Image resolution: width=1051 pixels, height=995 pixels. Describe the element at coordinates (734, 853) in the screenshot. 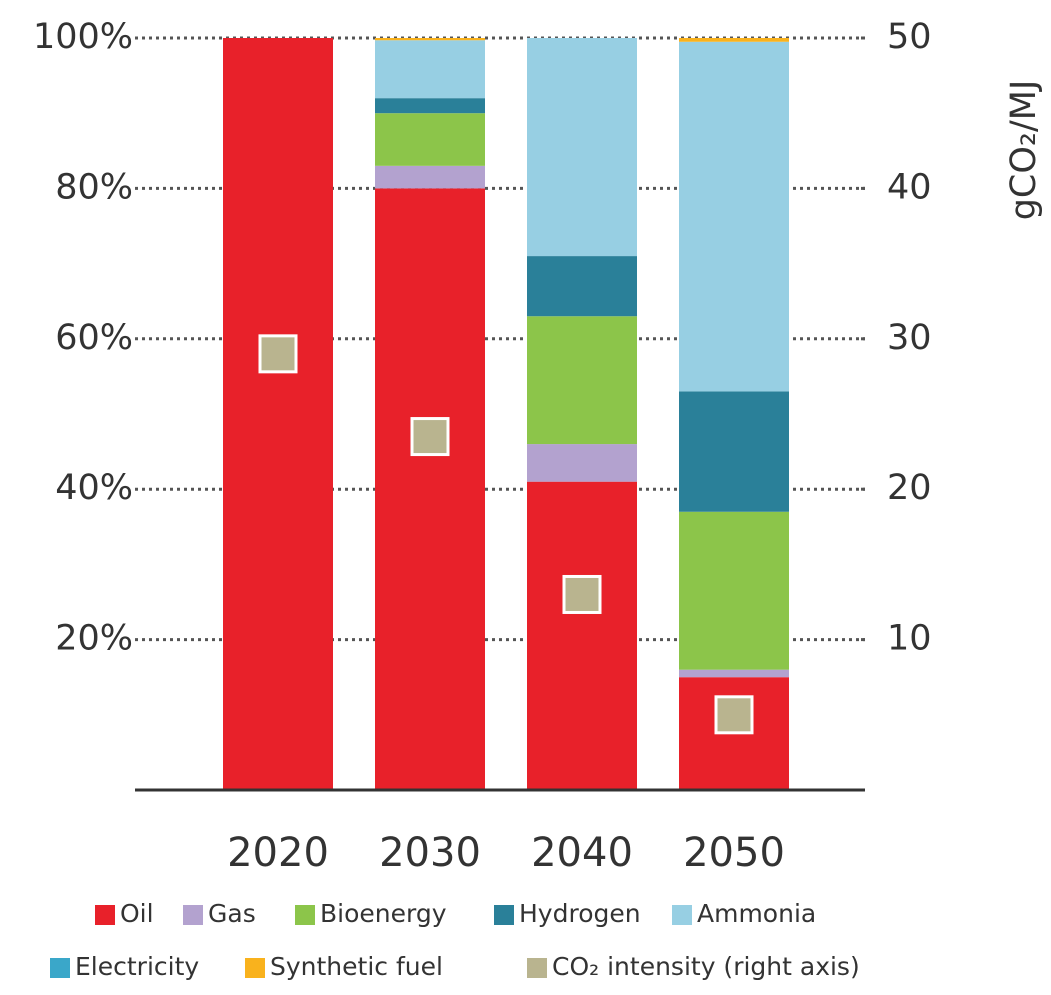

I see `x-tick-label: 2050` at that location.